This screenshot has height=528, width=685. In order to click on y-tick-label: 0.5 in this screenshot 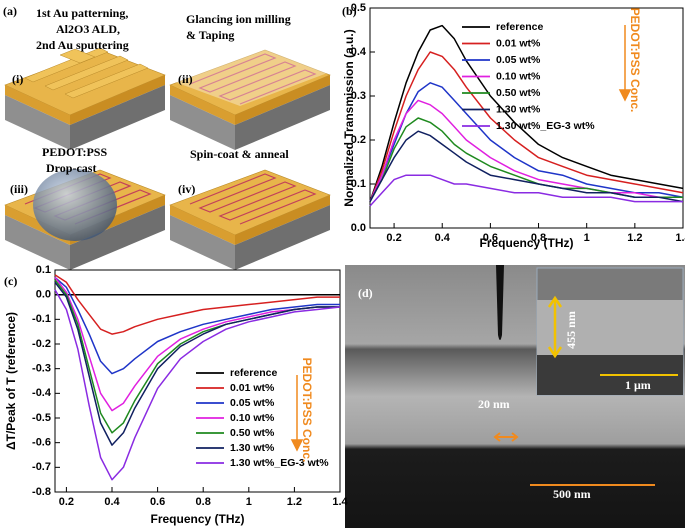, I will do `click(358, 8)`.